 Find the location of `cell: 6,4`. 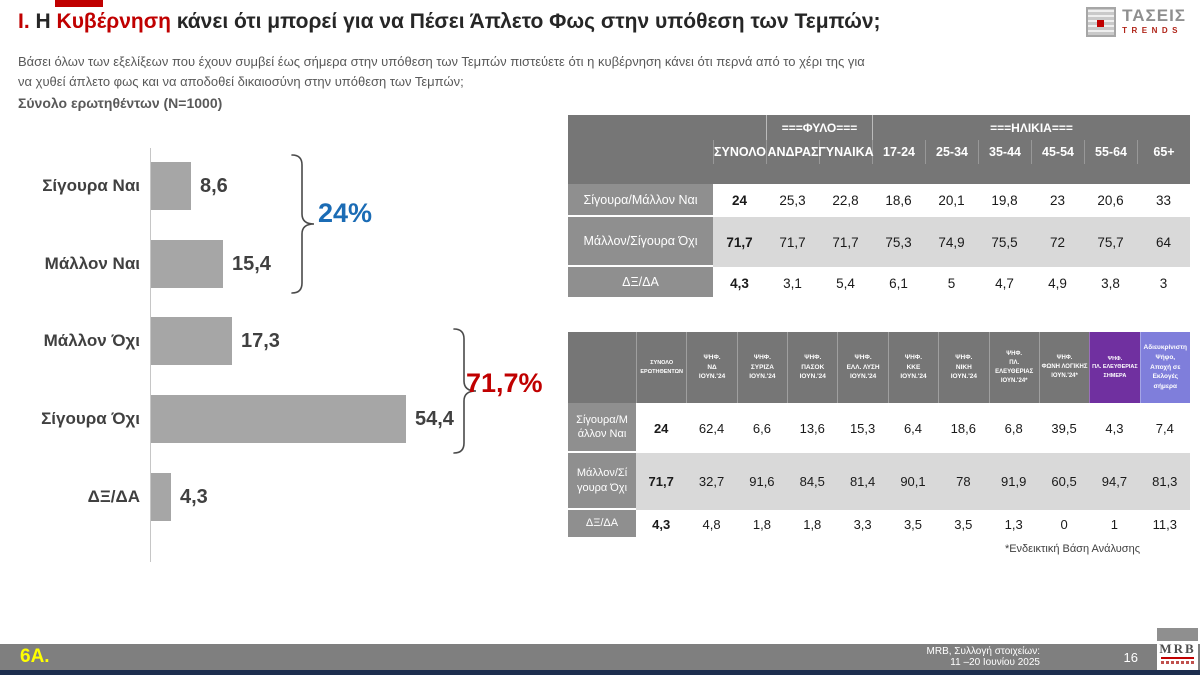

cell: 6,4 is located at coordinates (913, 428).